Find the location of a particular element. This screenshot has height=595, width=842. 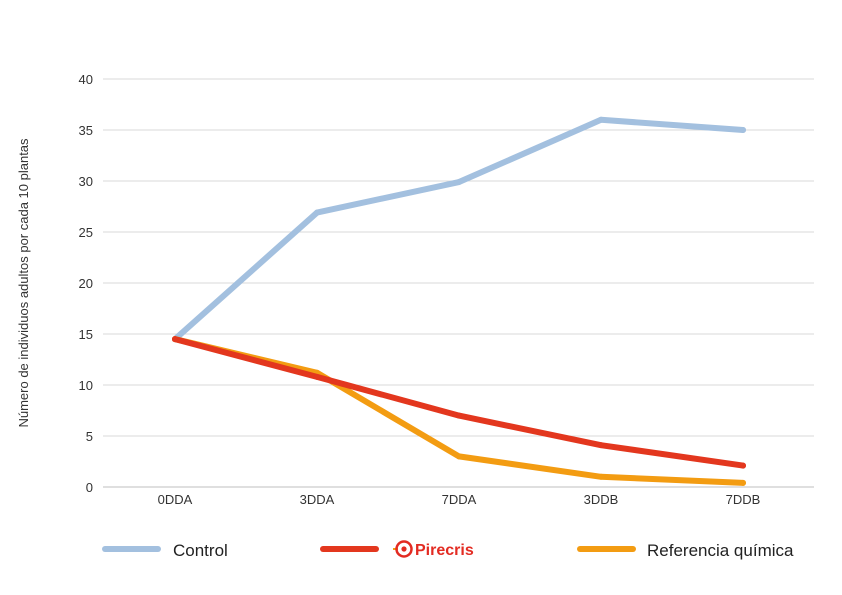

legend-label-referencia-quimica: Referencia química is located at coordinates (720, 550).